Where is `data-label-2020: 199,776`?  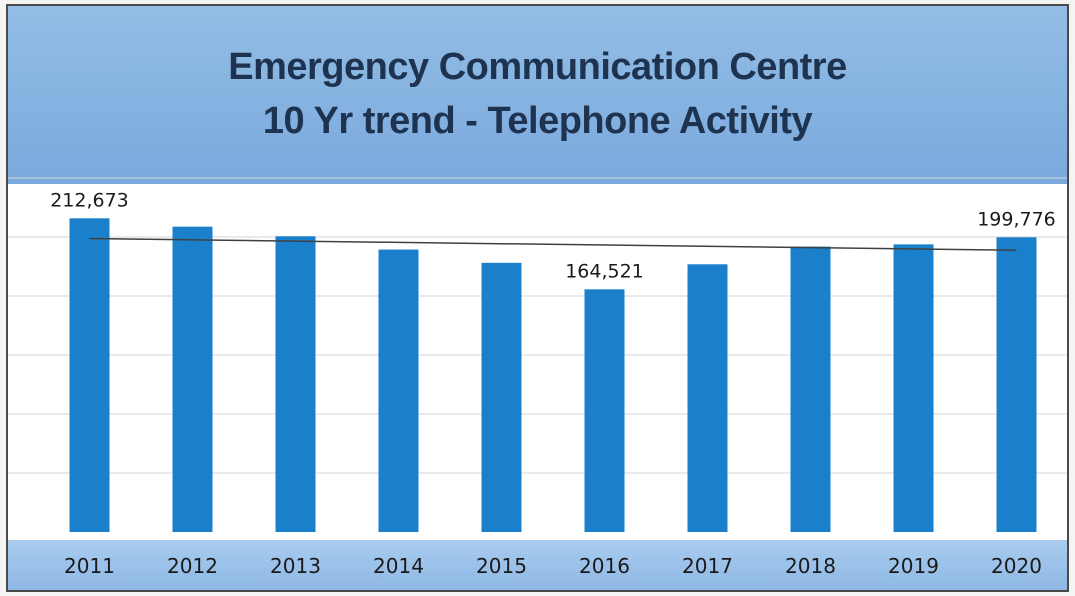
data-label-2020: 199,776 is located at coordinates (1016, 219).